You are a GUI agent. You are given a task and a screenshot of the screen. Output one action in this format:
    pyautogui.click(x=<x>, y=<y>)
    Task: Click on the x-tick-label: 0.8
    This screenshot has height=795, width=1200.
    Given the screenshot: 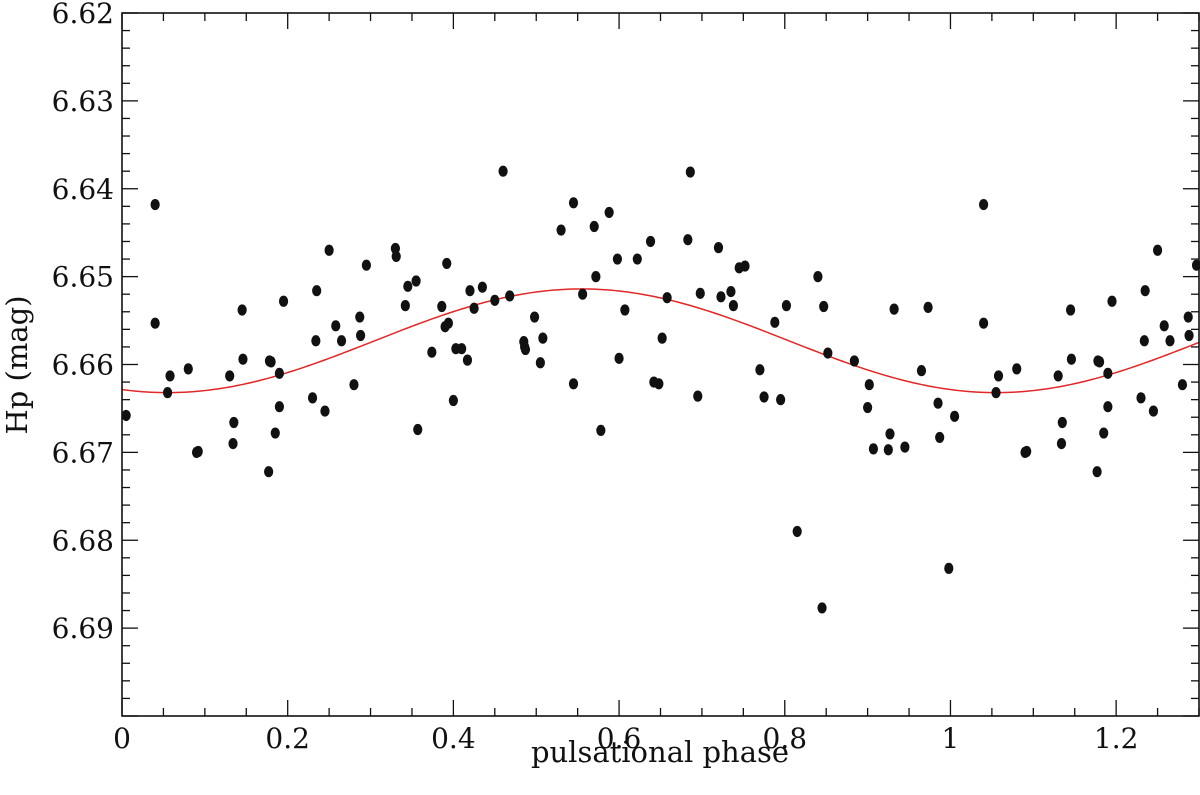 What is the action you would take?
    pyautogui.click(x=785, y=738)
    